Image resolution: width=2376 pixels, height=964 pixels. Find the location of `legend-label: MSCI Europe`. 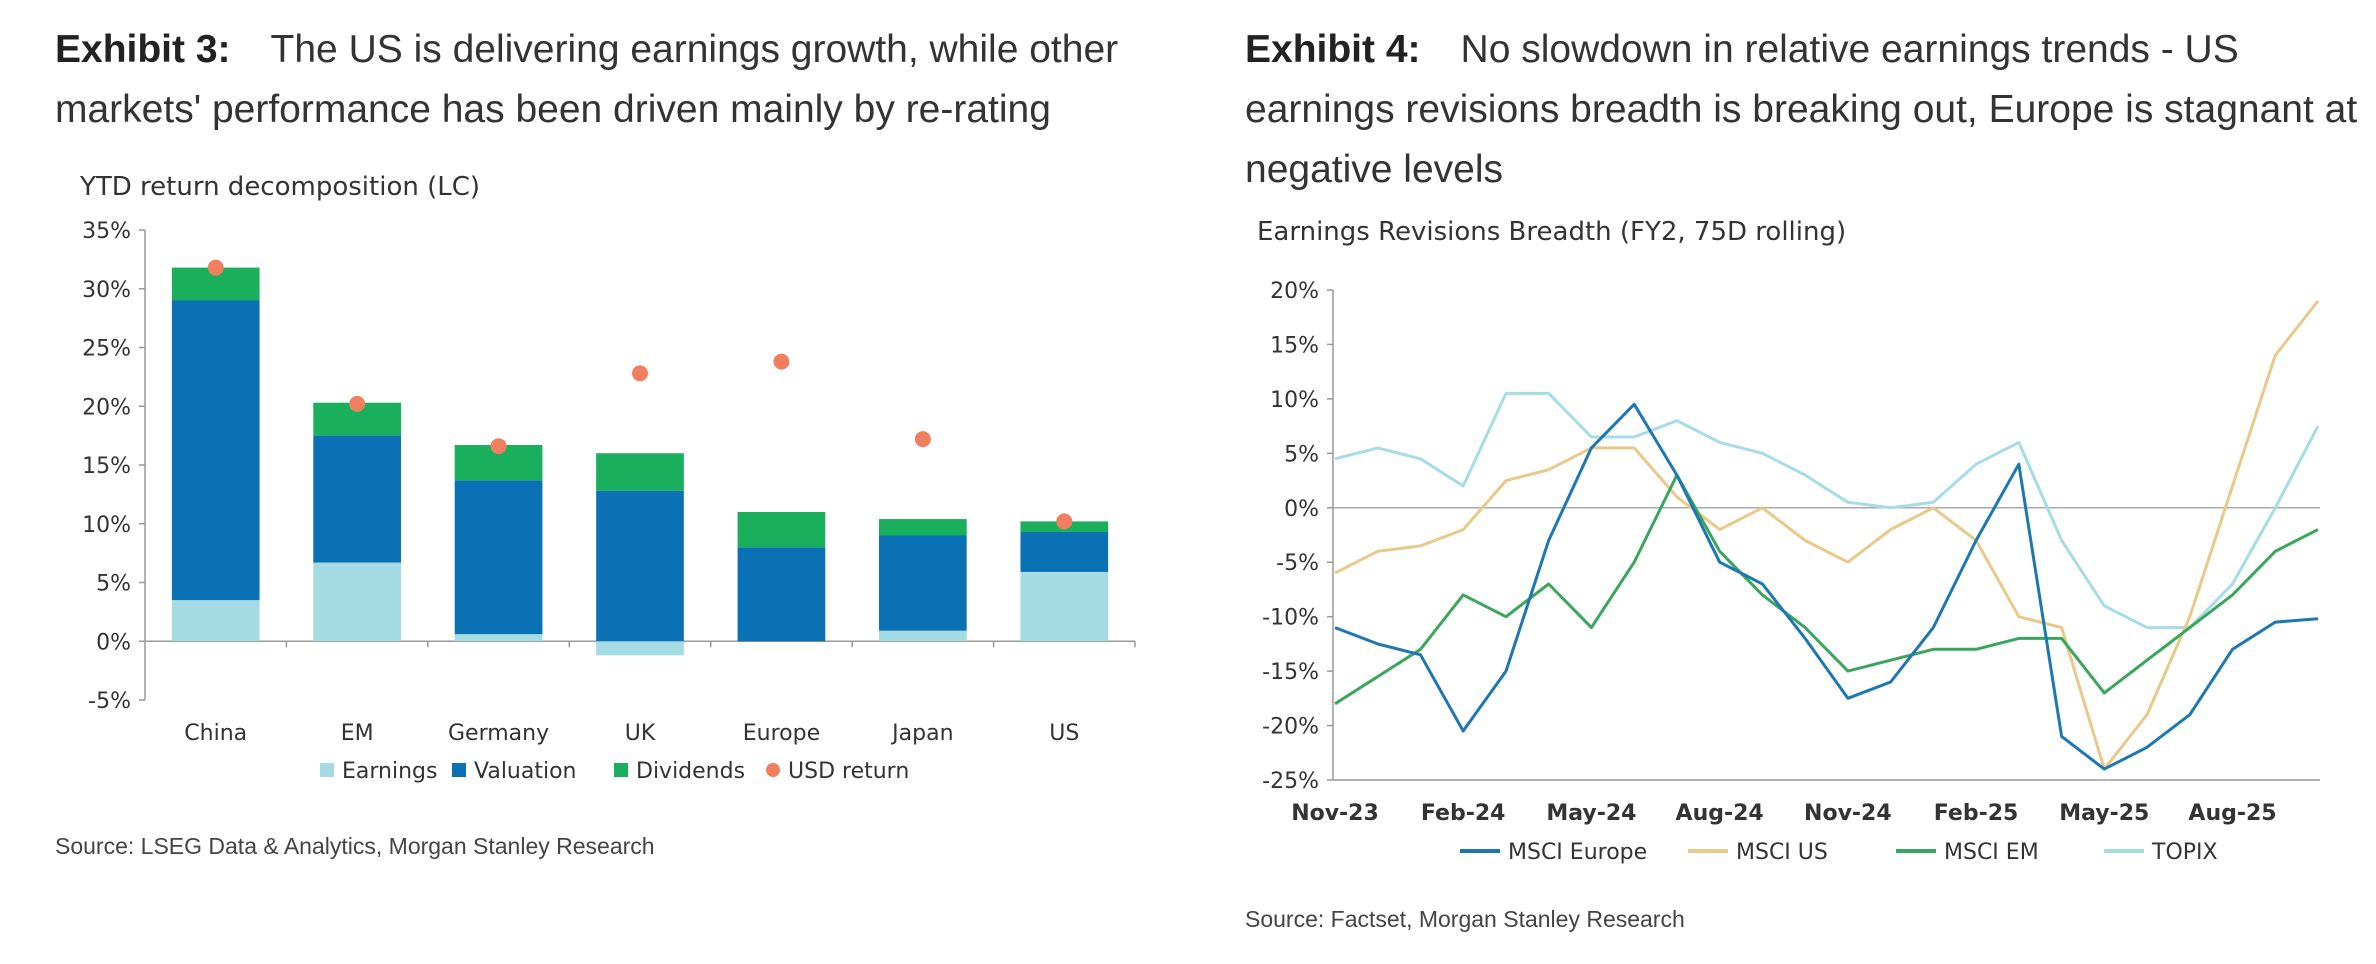

legend-label: MSCI Europe is located at coordinates (1577, 852).